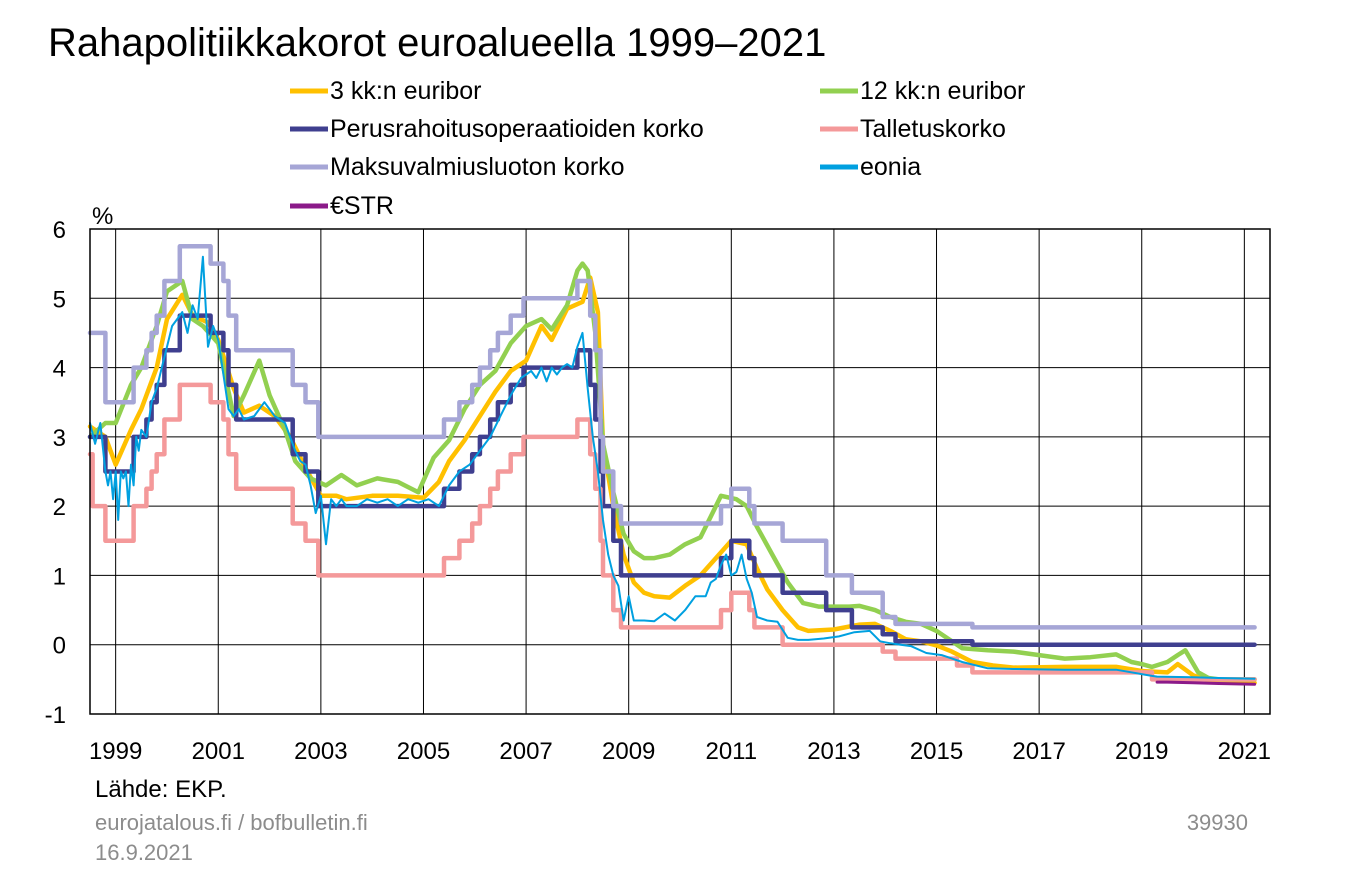  What do you see at coordinates (55, 473) in the screenshot?
I see `y-axis: 6 5 4 3 2 1 0 -1` at bounding box center [55, 473].